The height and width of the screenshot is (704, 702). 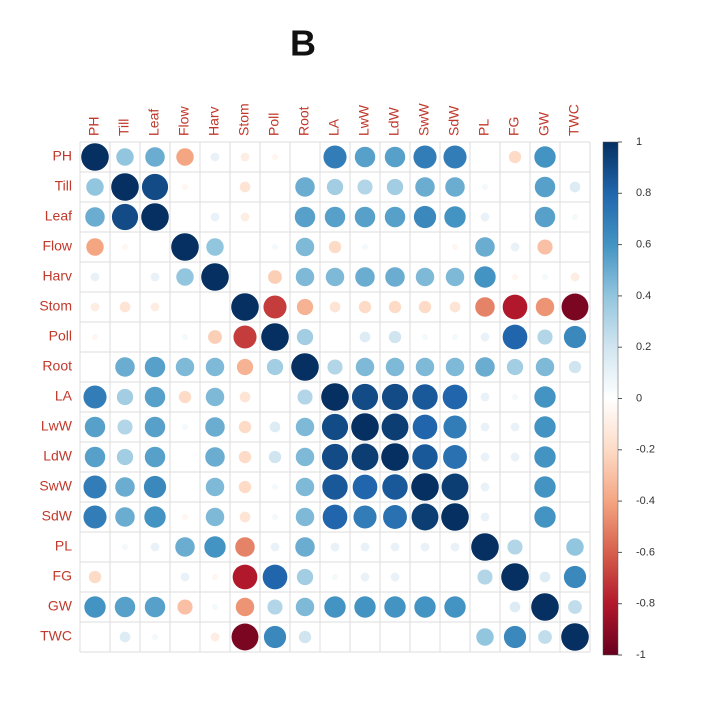 What do you see at coordinates (60, 606) in the screenshot?
I see `row-label: GW` at bounding box center [60, 606].